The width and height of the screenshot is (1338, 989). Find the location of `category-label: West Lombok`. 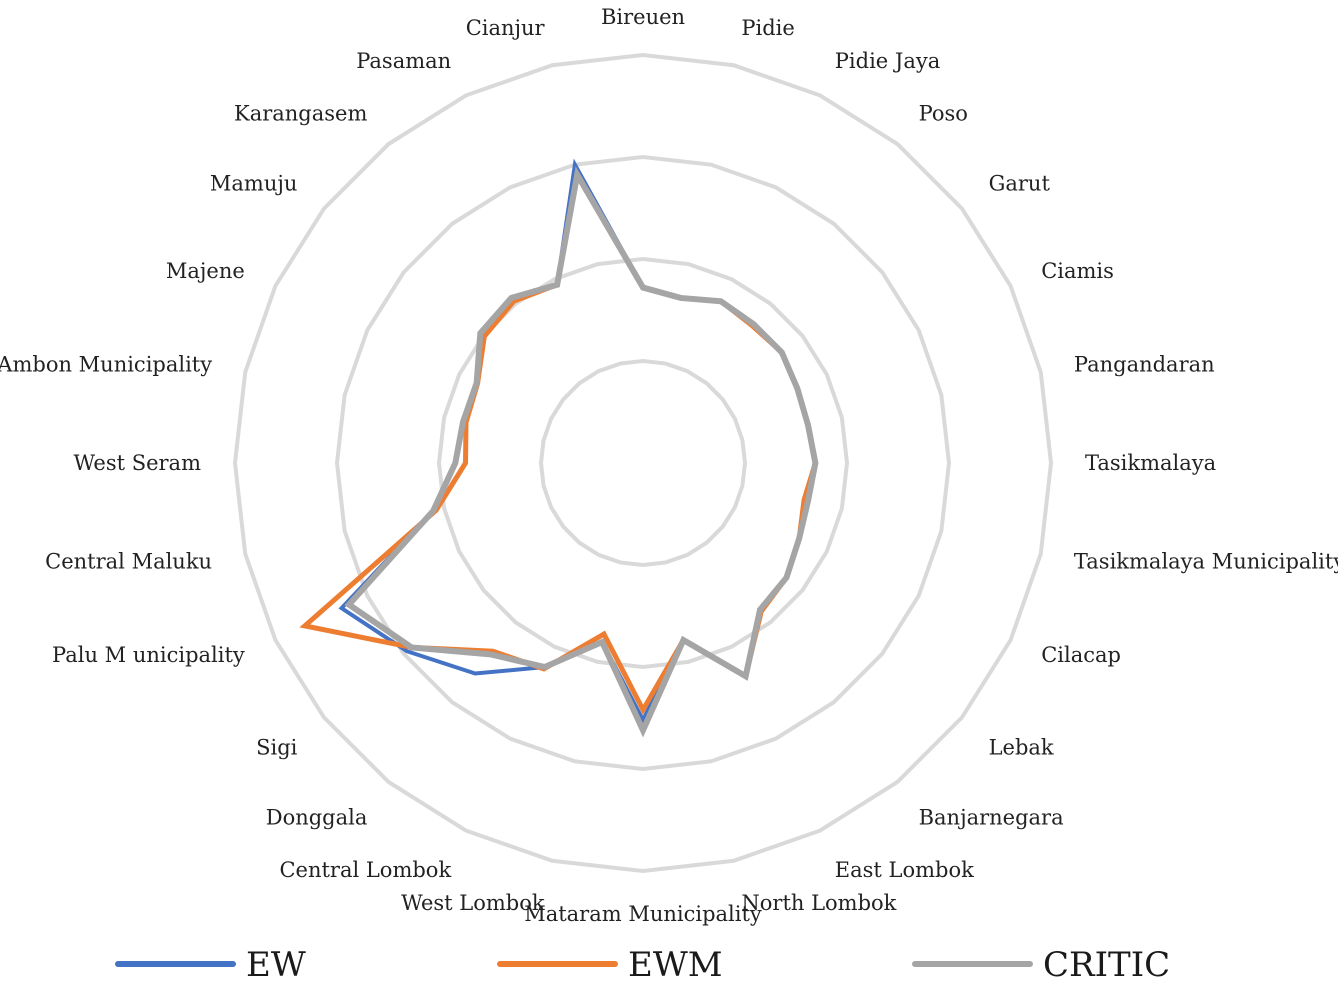

category-label: West Lombok is located at coordinates (473, 903).